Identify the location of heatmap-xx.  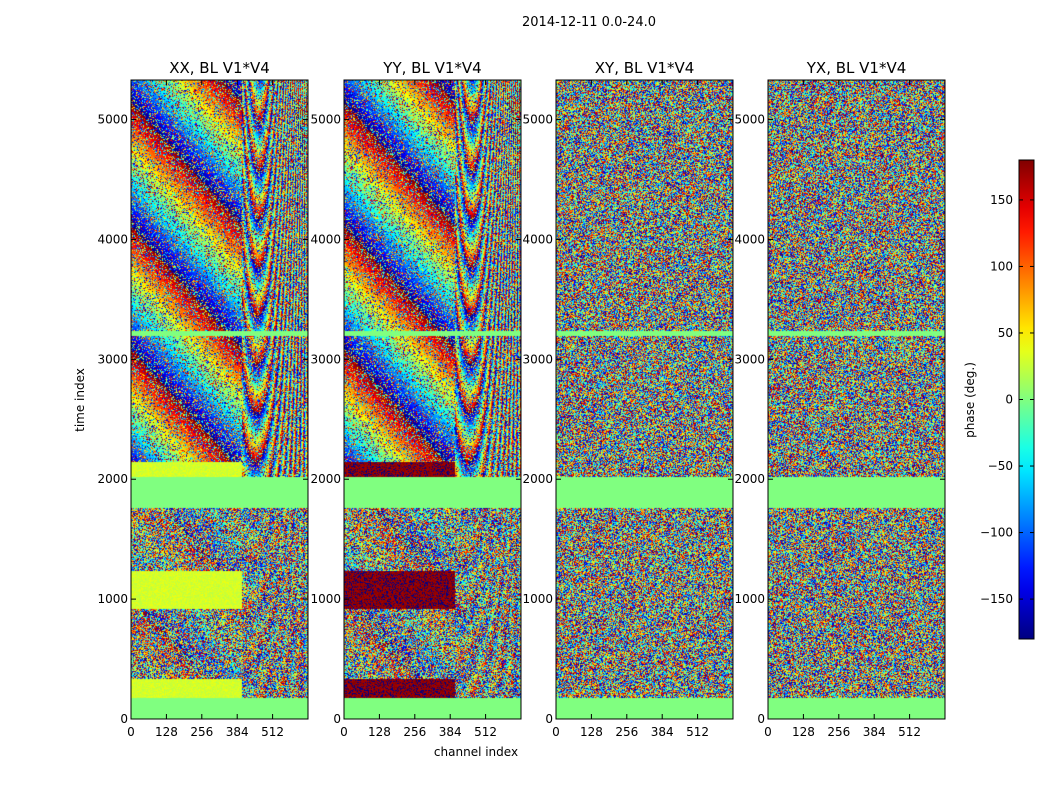
(219, 399).